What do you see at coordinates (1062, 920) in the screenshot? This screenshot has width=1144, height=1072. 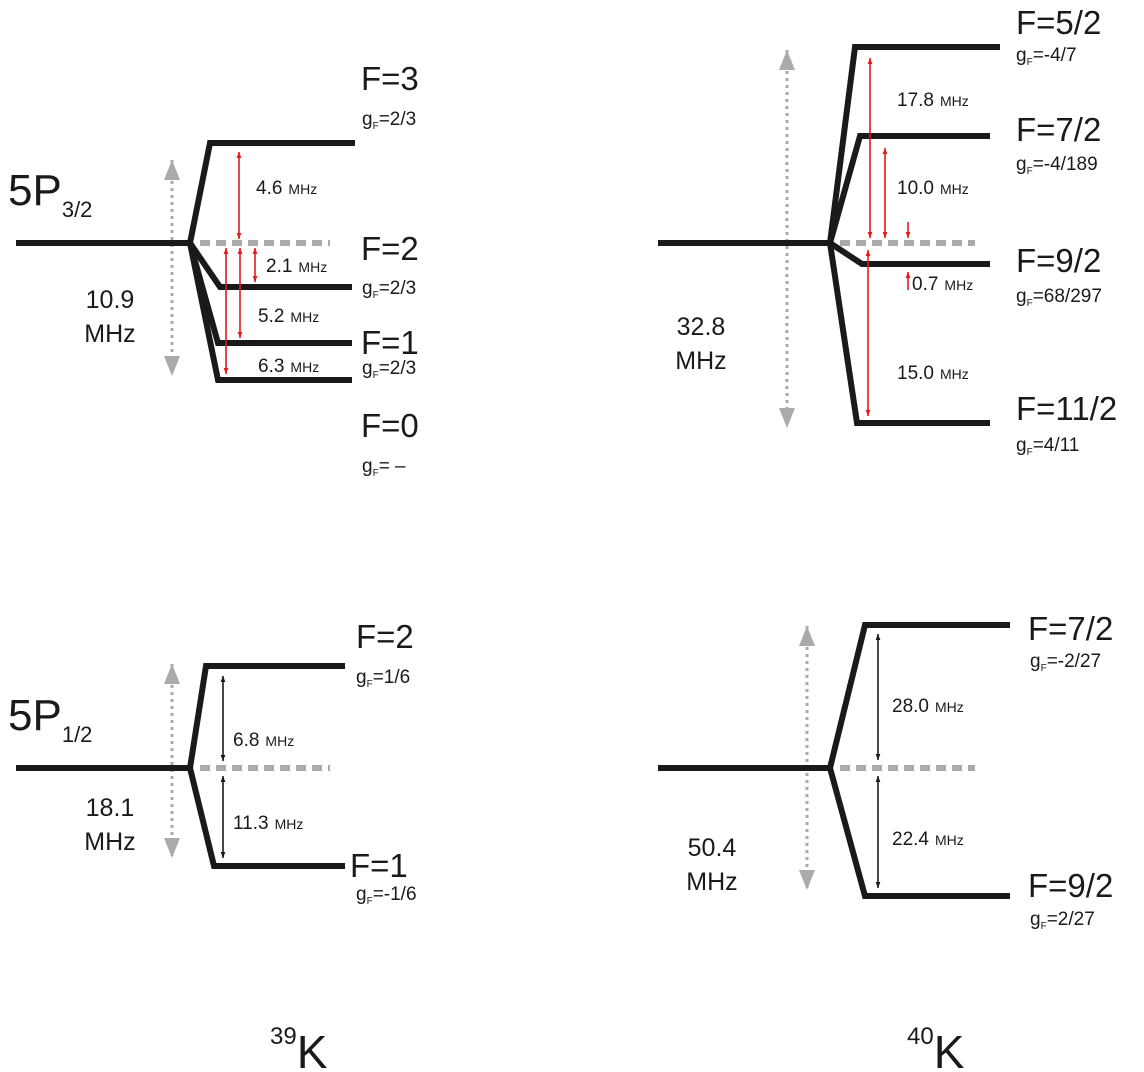 I see `level-label-g: gF=2/27` at bounding box center [1062, 920].